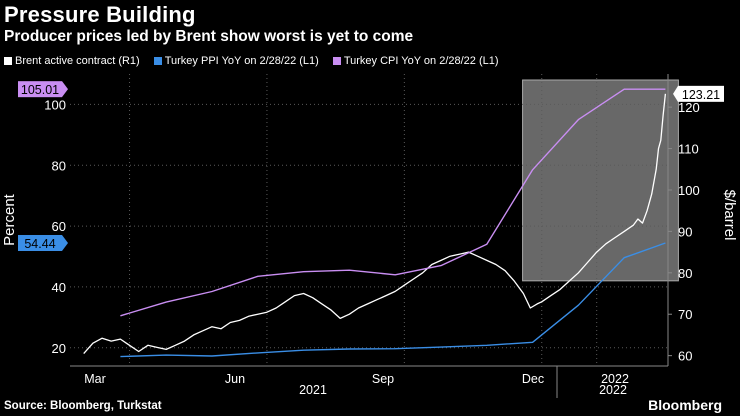 The width and height of the screenshot is (740, 416). Describe the element at coordinates (59, 226) in the screenshot. I see `y-left-tick-label: 60` at that location.